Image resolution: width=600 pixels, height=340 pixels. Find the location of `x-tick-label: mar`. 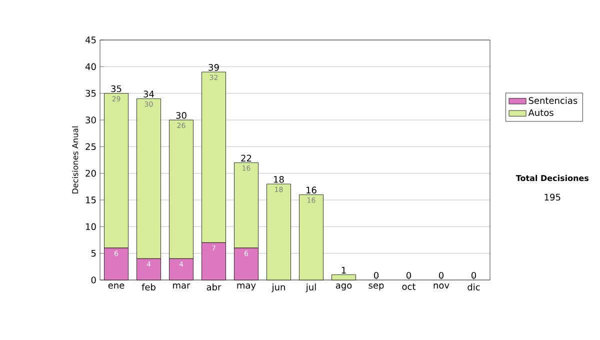

x-tick-label: mar is located at coordinates (181, 286).